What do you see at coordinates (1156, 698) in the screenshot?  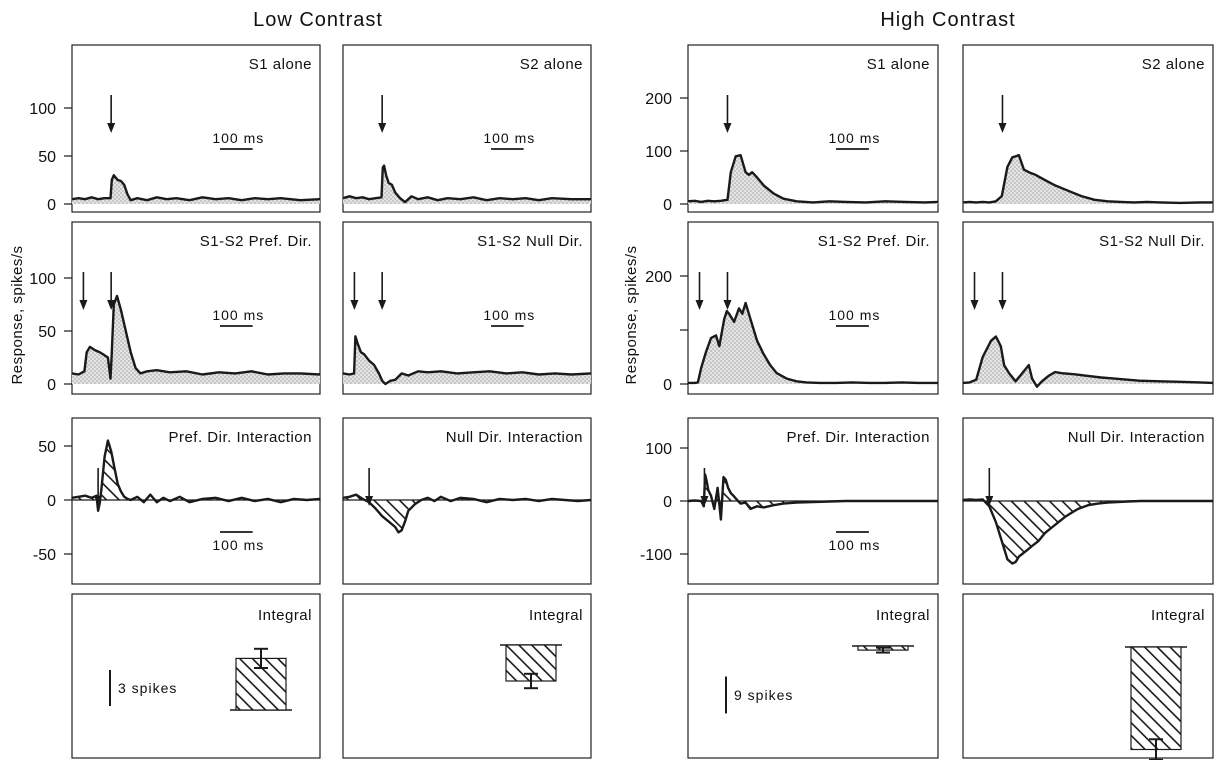 I see `integral-bar` at bounding box center [1156, 698].